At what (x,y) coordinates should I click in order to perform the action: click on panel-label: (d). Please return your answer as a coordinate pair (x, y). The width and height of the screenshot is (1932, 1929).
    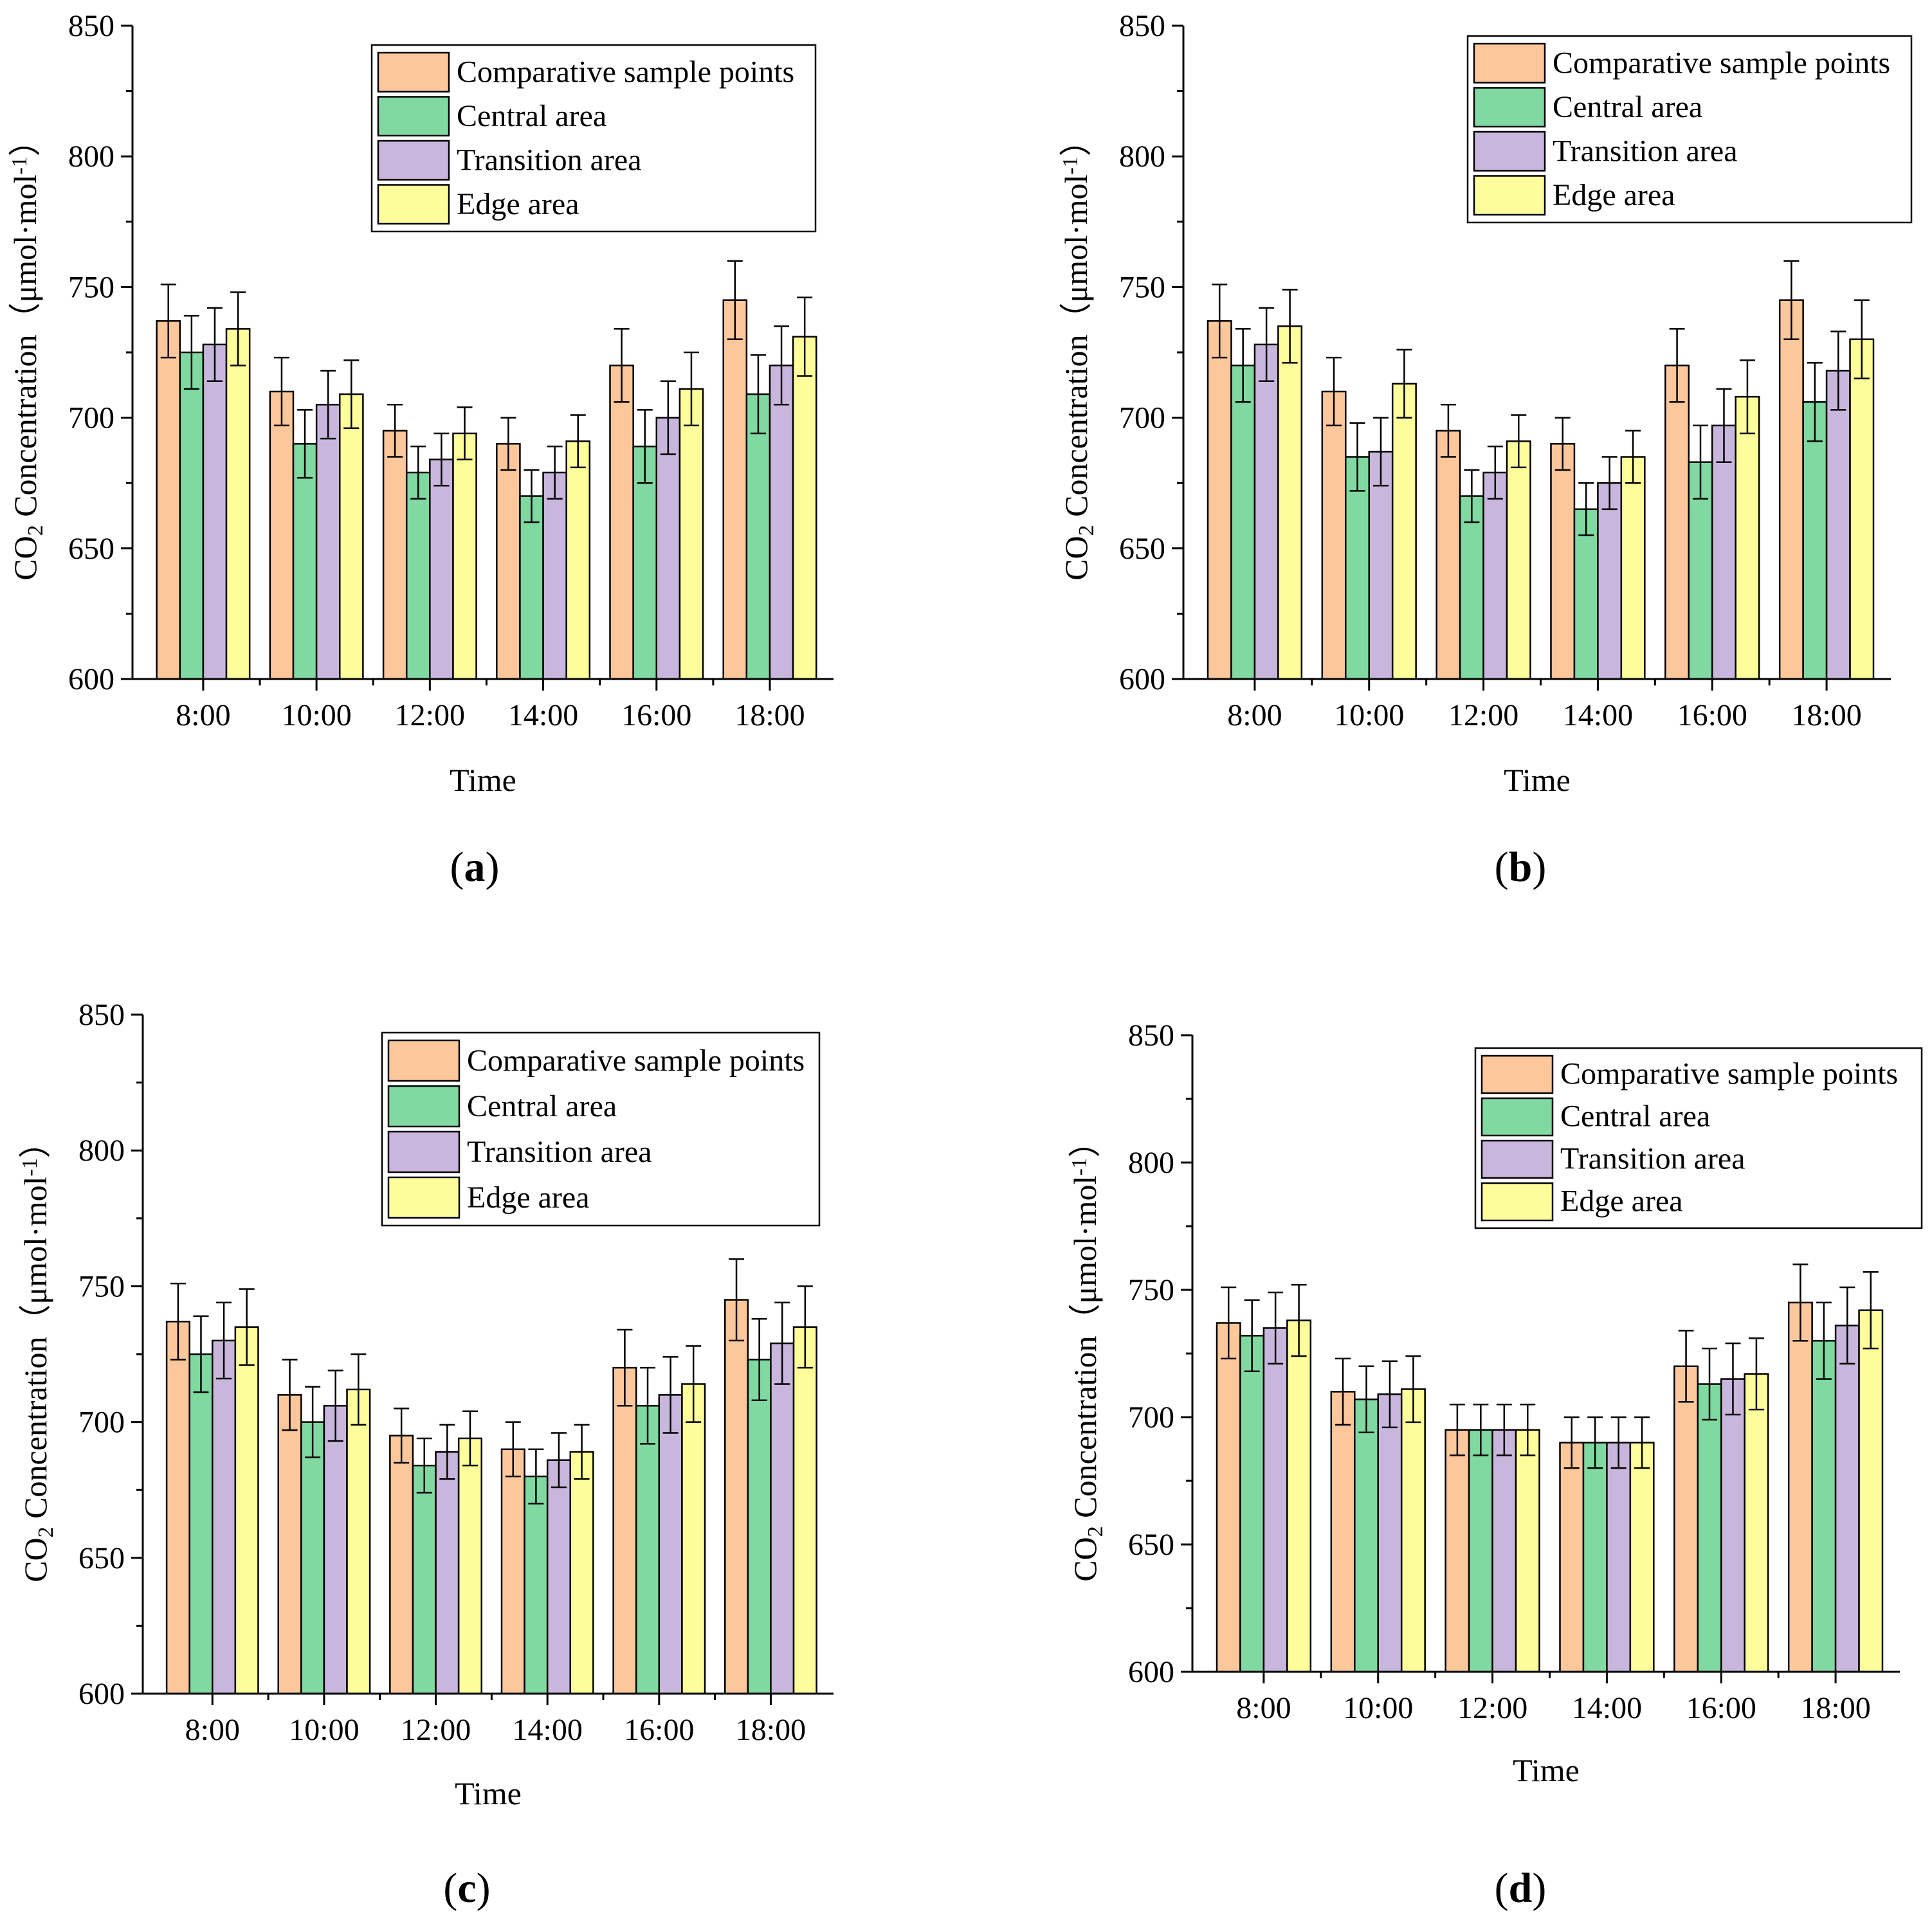
    Looking at the image, I should click on (1521, 1888).